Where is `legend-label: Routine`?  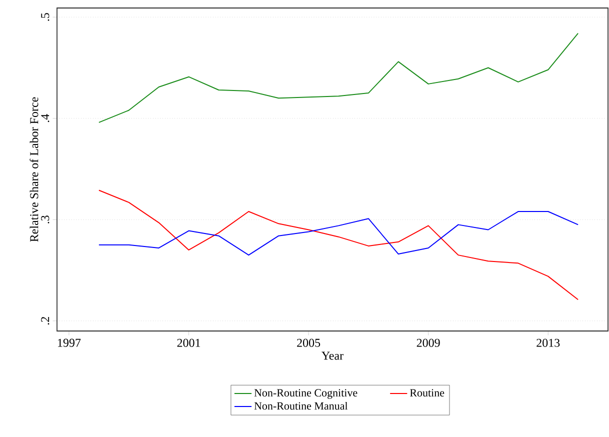 legend-label: Routine is located at coordinates (427, 393).